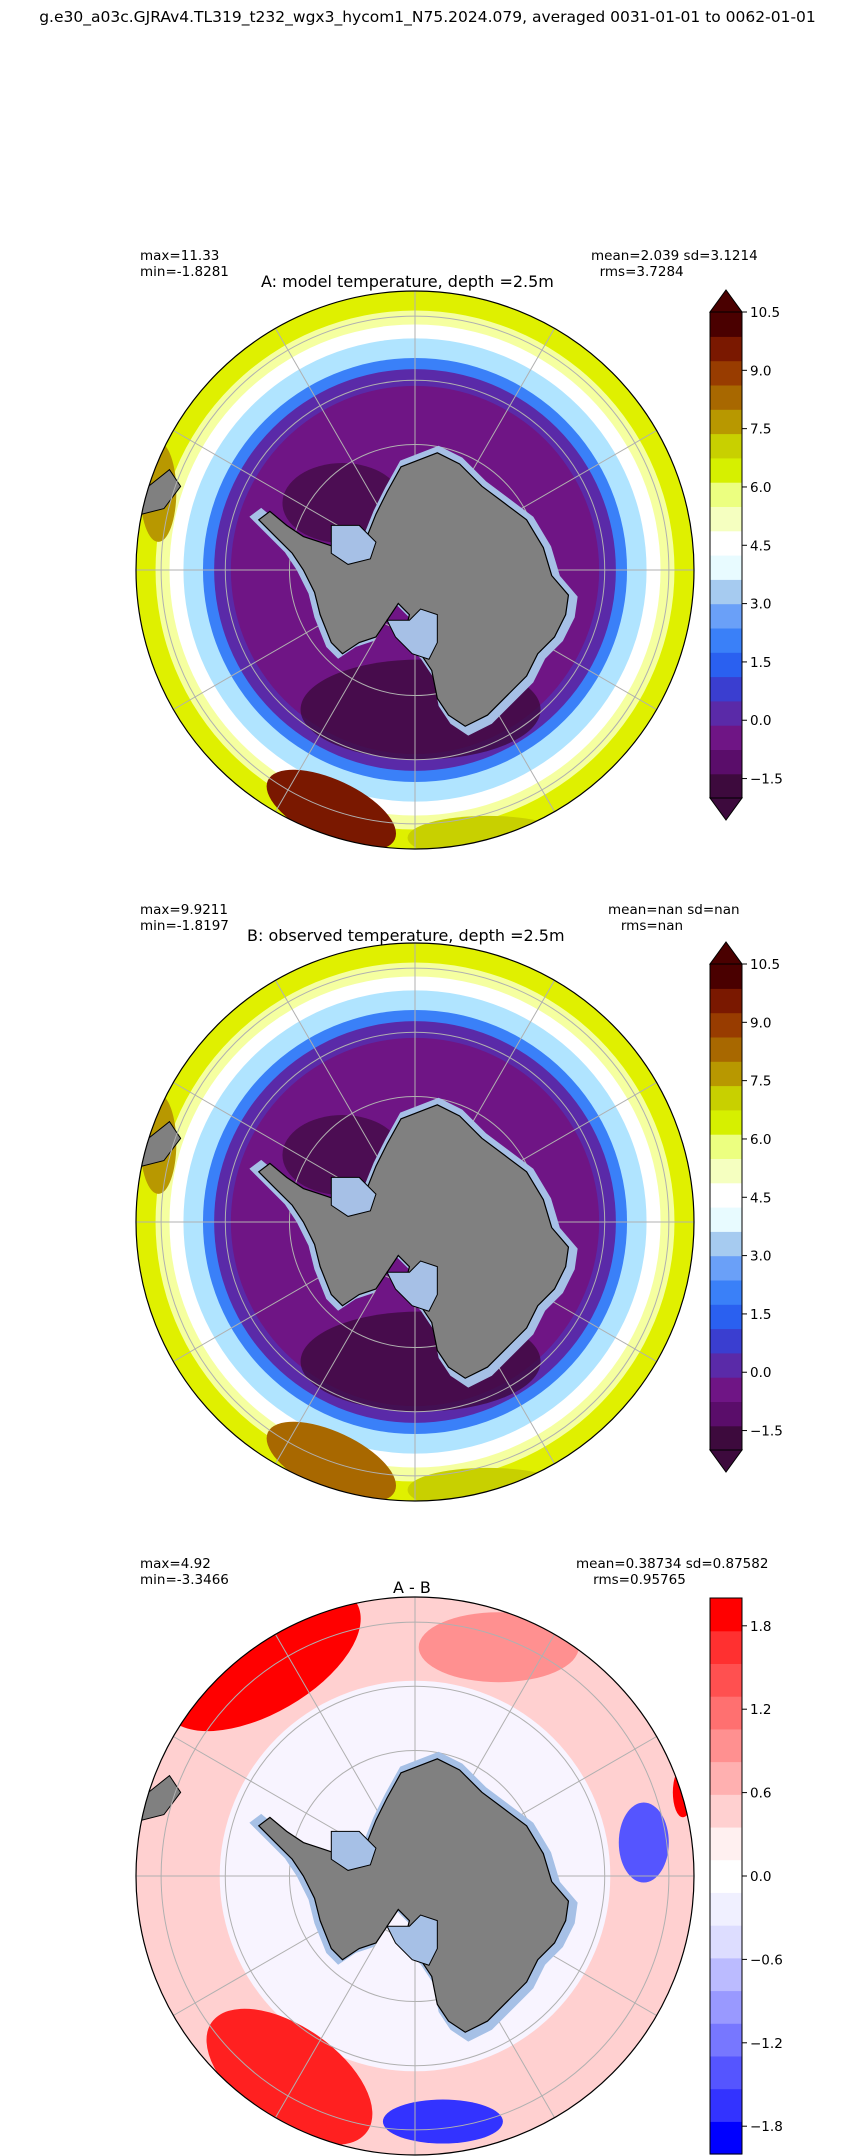 The image size is (855, 2156). I want to click on panel-c-stats-left: max=4.92 min=-3.3466, so click(184, 1572).